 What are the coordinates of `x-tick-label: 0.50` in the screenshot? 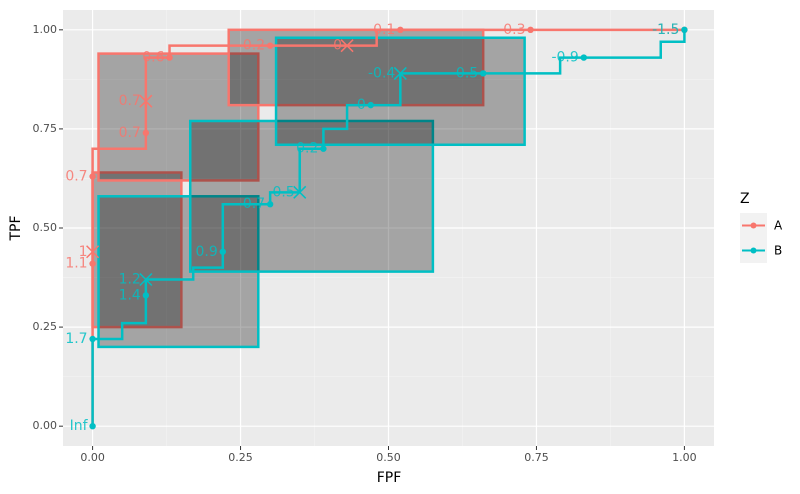 It's located at (388, 457).